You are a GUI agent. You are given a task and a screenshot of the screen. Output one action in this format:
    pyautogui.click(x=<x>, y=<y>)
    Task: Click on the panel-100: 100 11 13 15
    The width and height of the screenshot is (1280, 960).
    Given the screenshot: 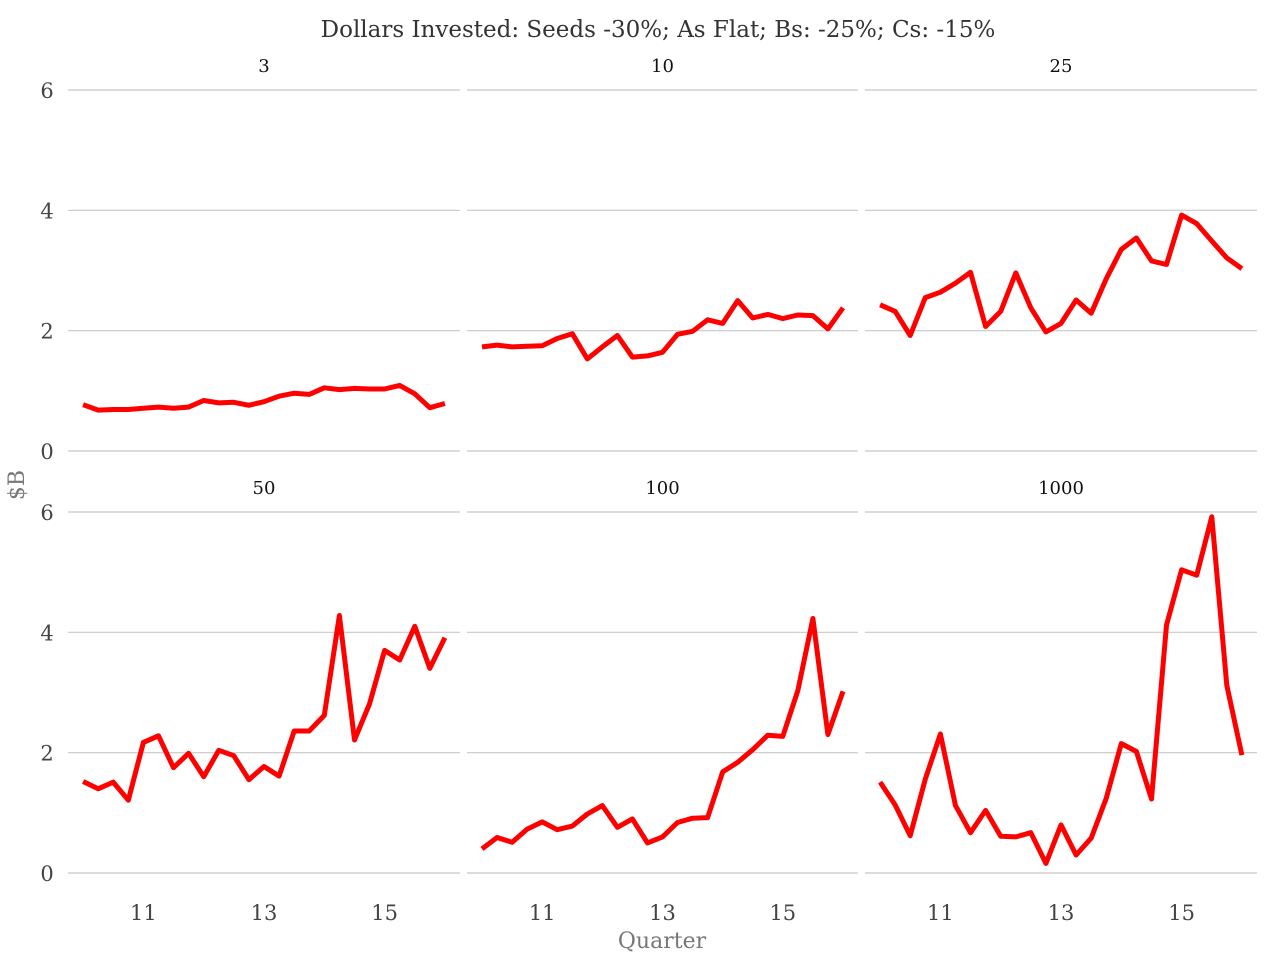 What is the action you would take?
    pyautogui.click(x=662, y=701)
    